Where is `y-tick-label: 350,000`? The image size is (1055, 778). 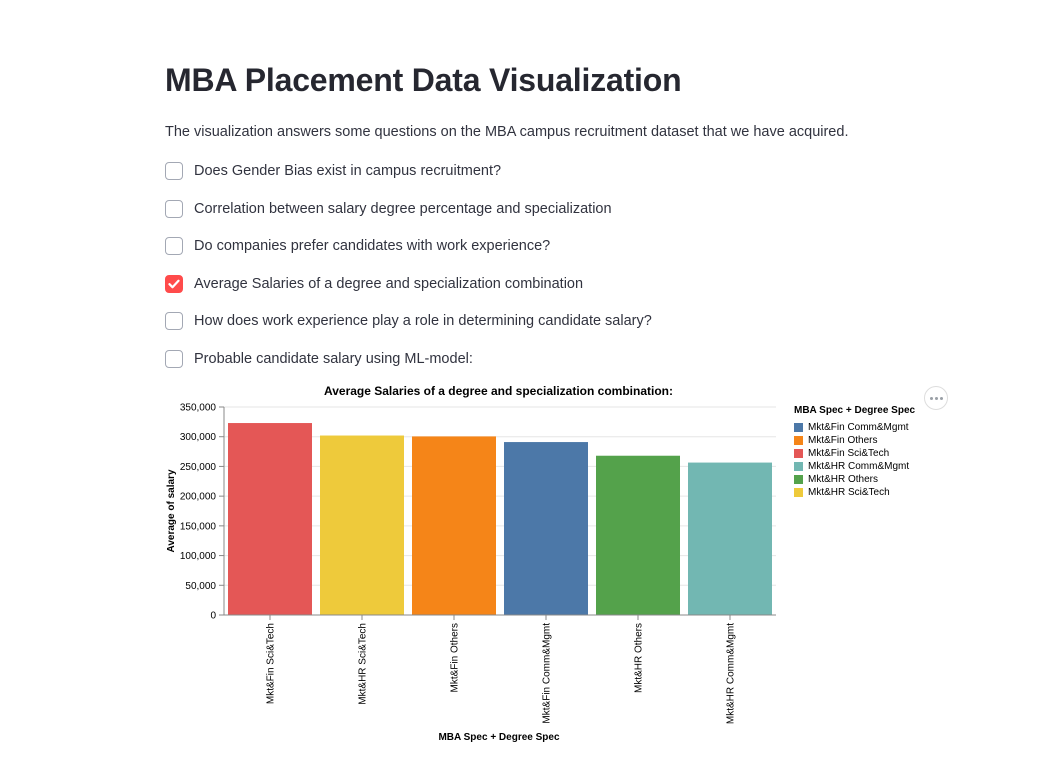 y-tick-label: 350,000 is located at coordinates (198, 408).